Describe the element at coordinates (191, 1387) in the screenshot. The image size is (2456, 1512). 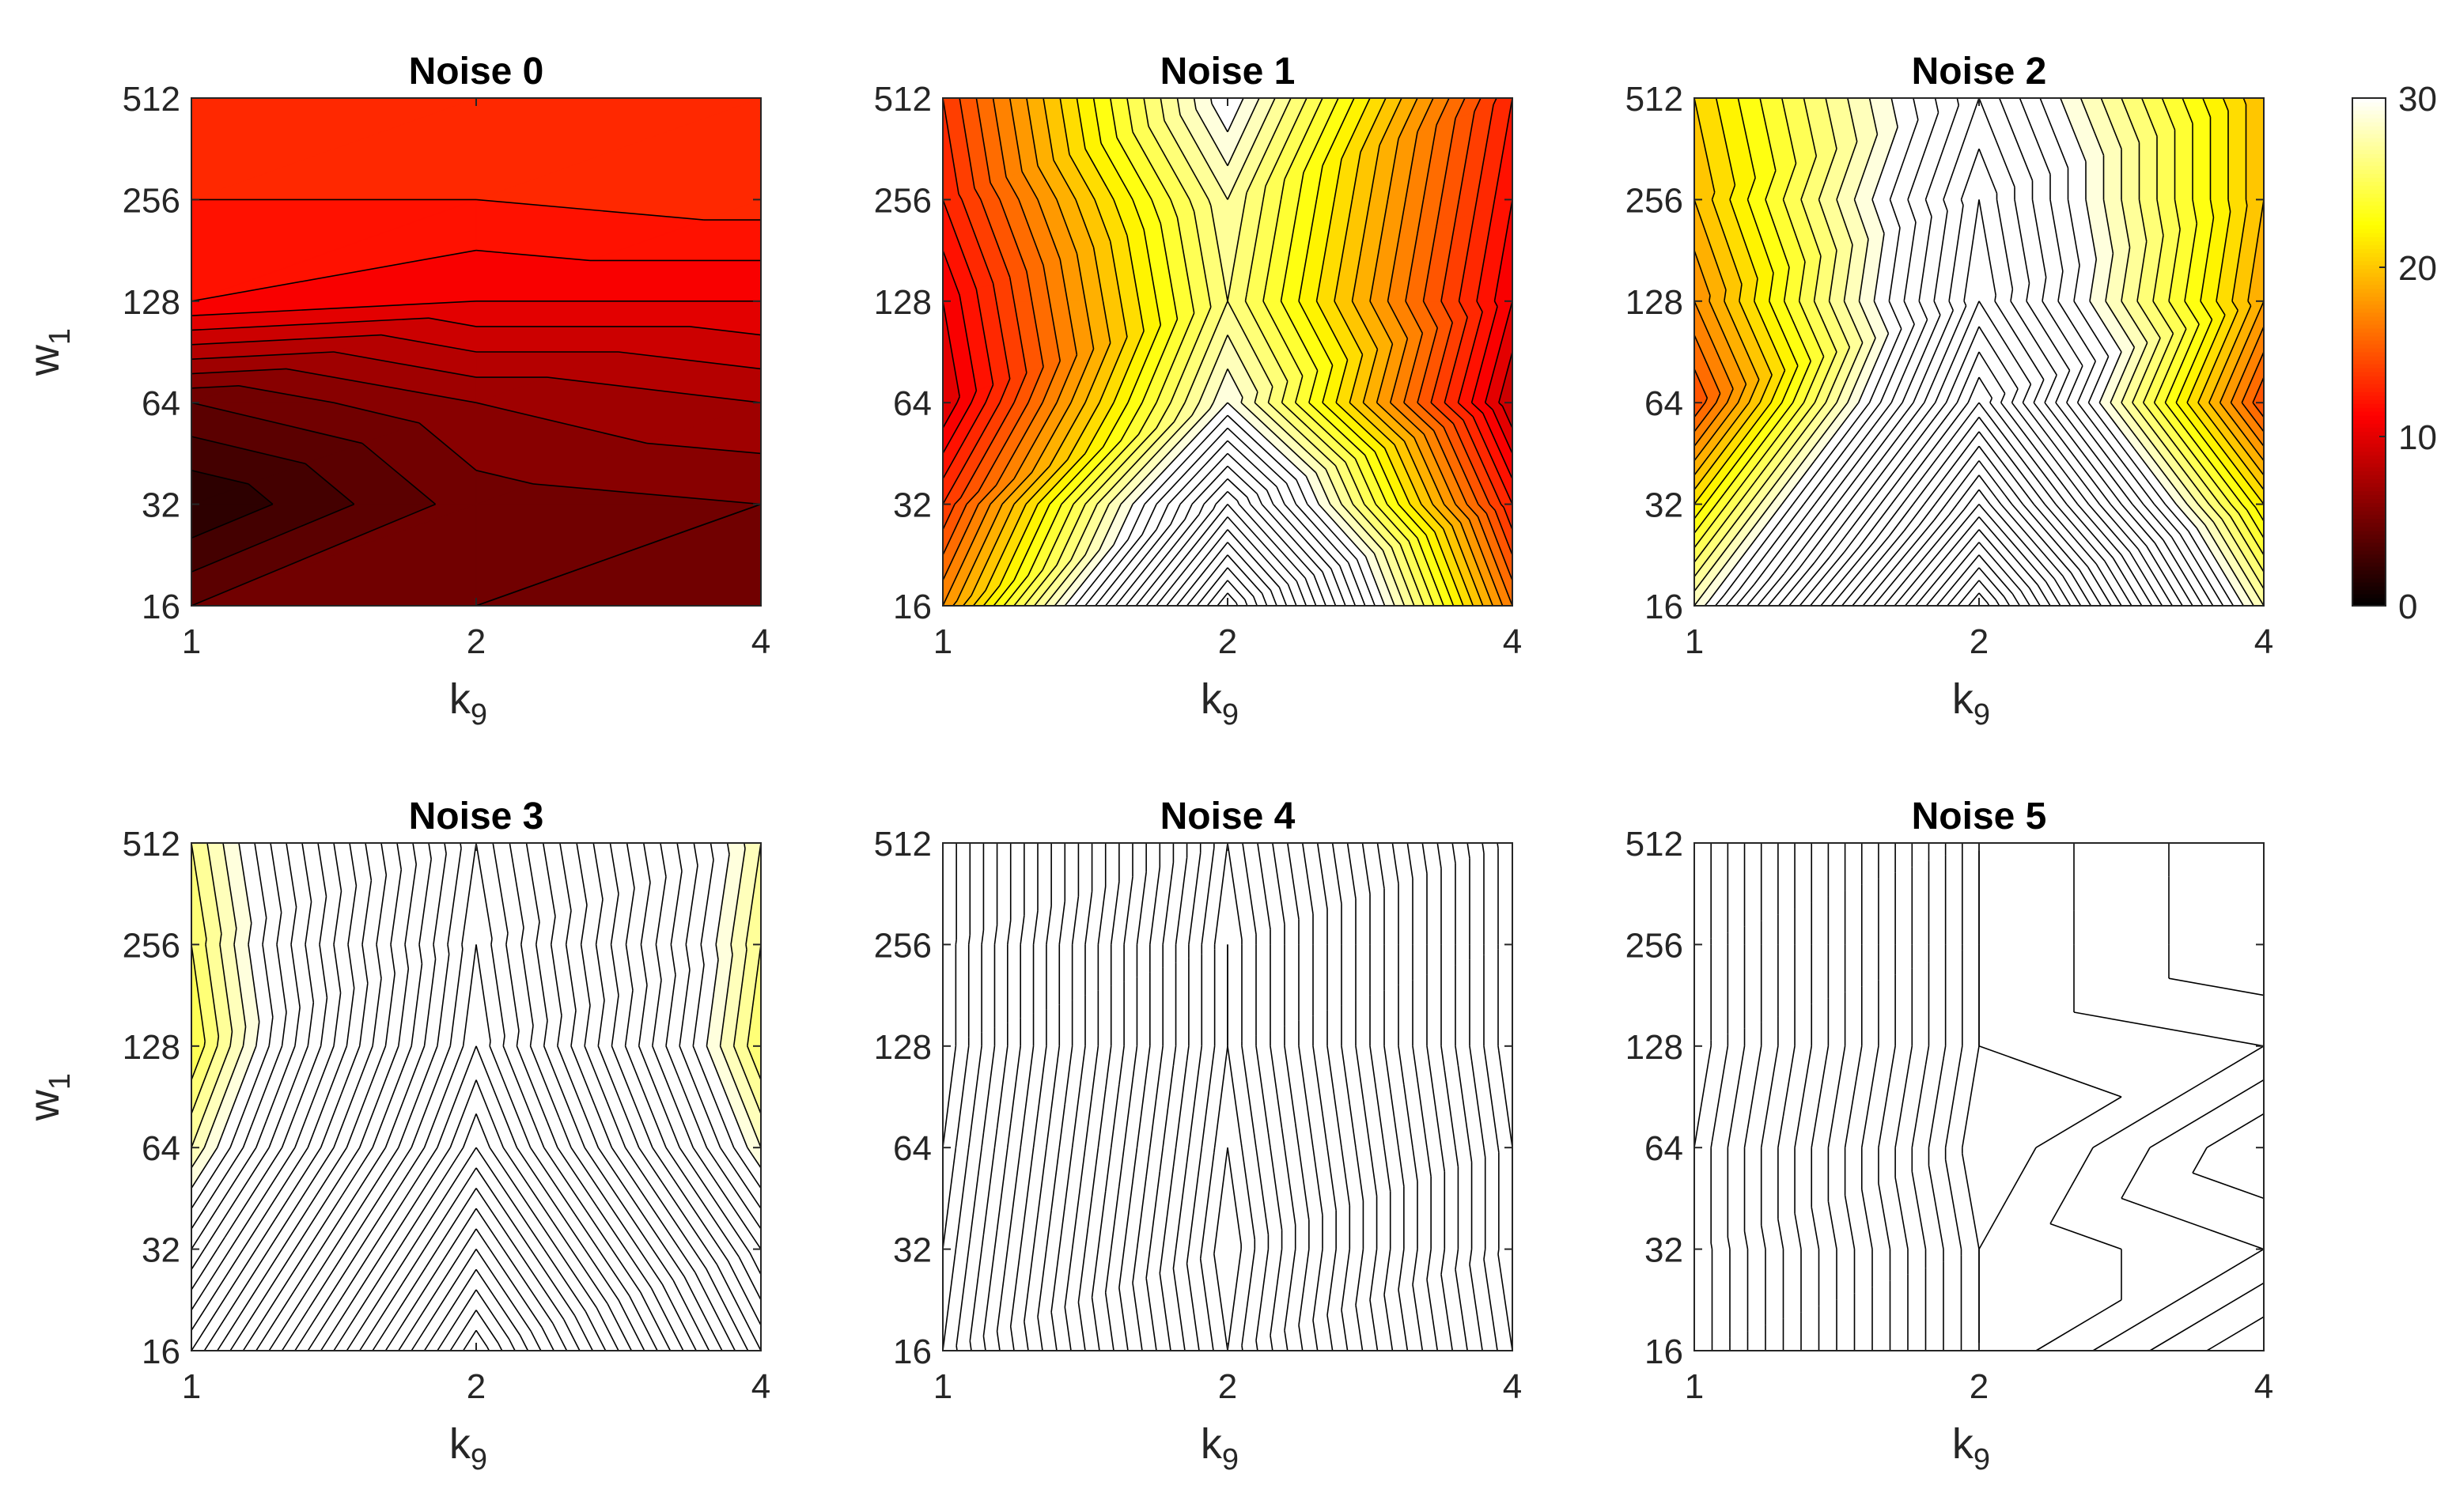
I see `x-tick-label: 1` at that location.